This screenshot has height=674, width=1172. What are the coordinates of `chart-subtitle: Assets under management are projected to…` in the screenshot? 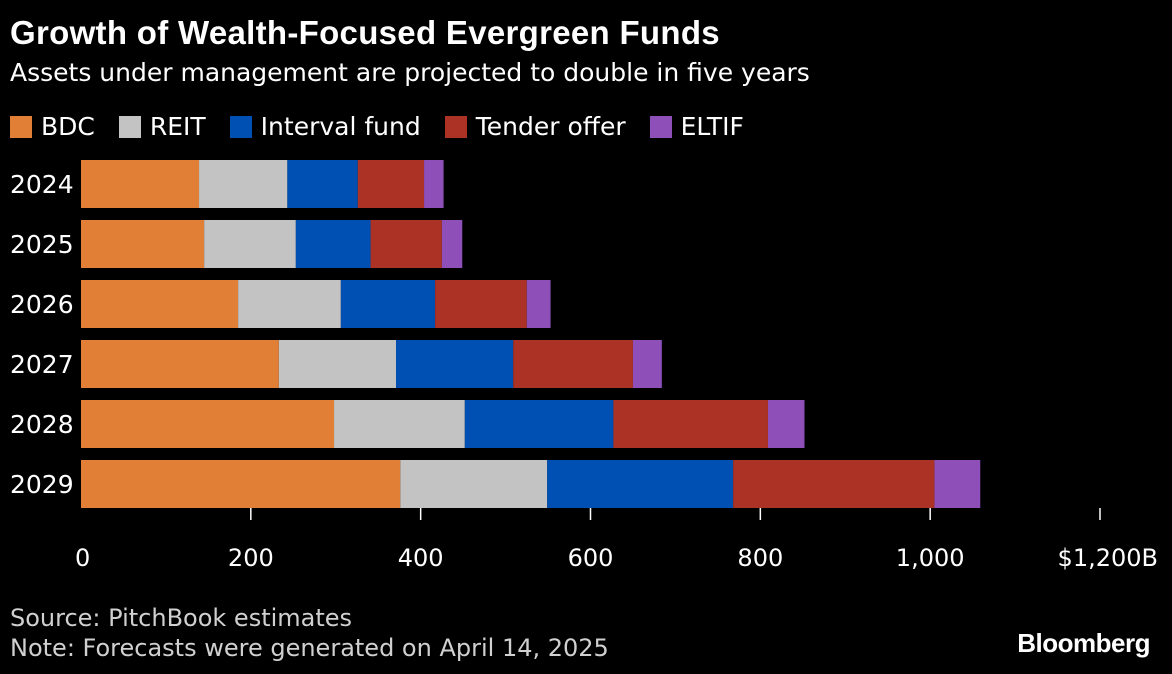 It's located at (410, 72).